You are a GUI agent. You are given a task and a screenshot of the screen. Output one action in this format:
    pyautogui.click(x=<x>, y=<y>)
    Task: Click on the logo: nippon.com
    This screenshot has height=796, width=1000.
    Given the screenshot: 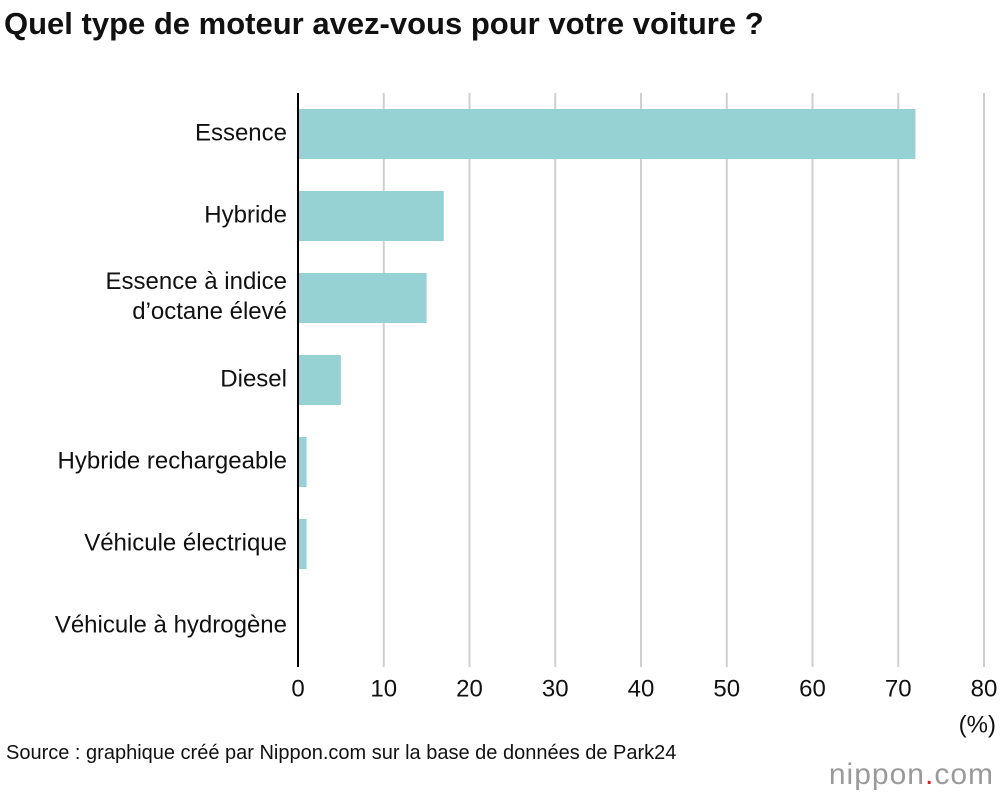 What is the action you would take?
    pyautogui.click(x=911, y=775)
    